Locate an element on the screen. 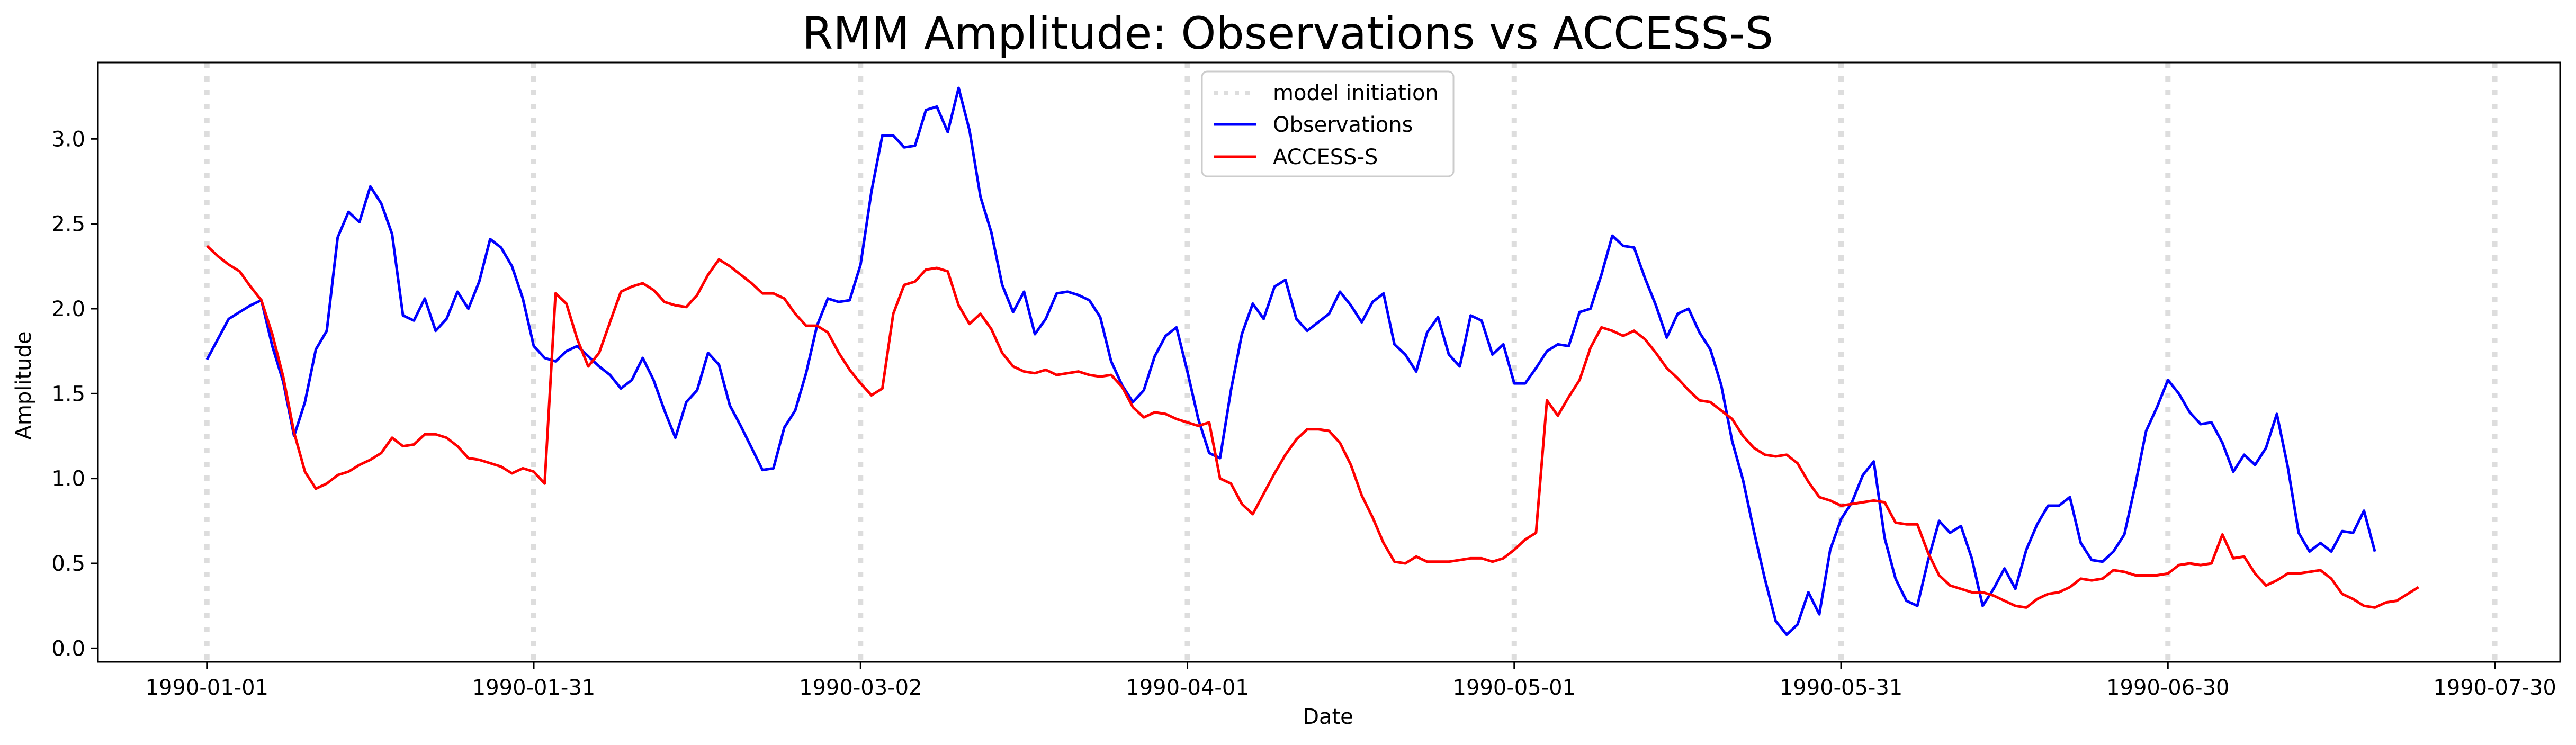 This screenshot has height=745, width=2576. y-axis-label: Amplitude is located at coordinates (24, 385).